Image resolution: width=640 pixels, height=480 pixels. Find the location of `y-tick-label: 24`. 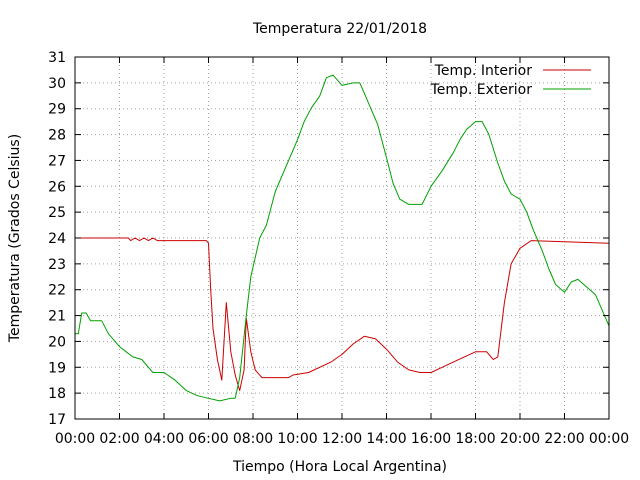

y-tick-label: 24 is located at coordinates (57, 239).